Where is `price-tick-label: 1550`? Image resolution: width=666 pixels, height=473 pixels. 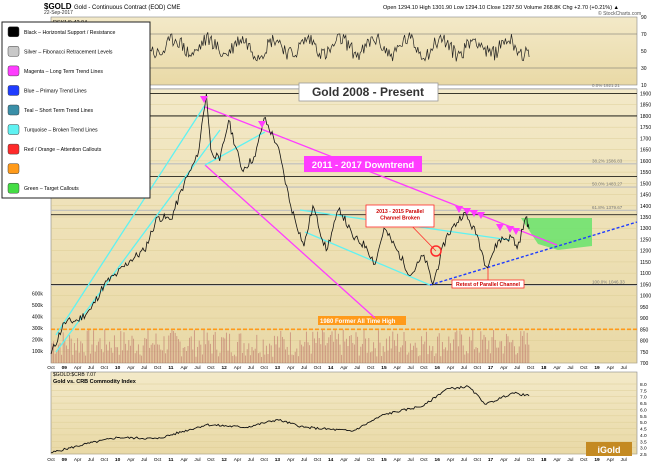 price-tick-label: 1550 is located at coordinates (645, 173).